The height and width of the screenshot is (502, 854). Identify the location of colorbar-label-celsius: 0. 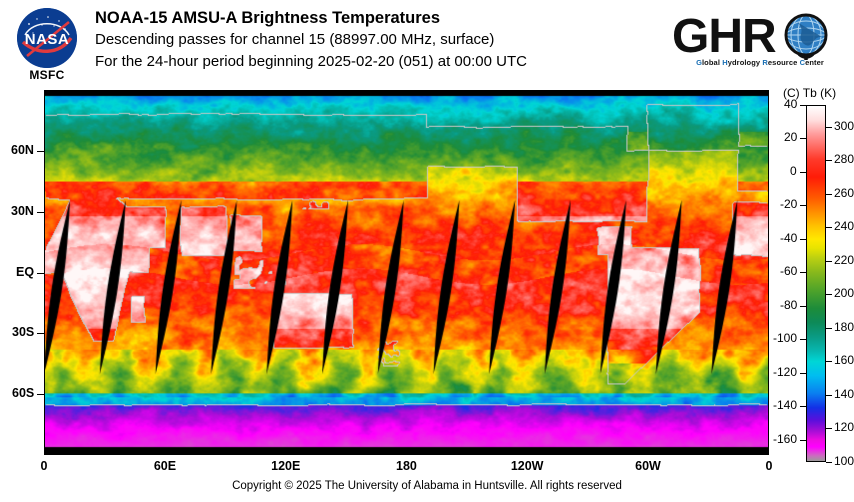
(793, 170).